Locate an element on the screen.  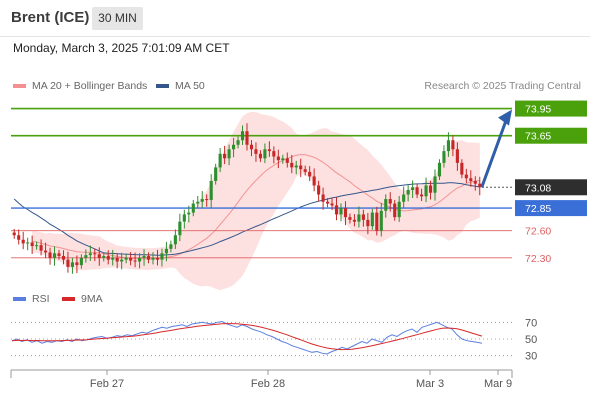
ma9-label: 9MA is located at coordinates (92, 299).